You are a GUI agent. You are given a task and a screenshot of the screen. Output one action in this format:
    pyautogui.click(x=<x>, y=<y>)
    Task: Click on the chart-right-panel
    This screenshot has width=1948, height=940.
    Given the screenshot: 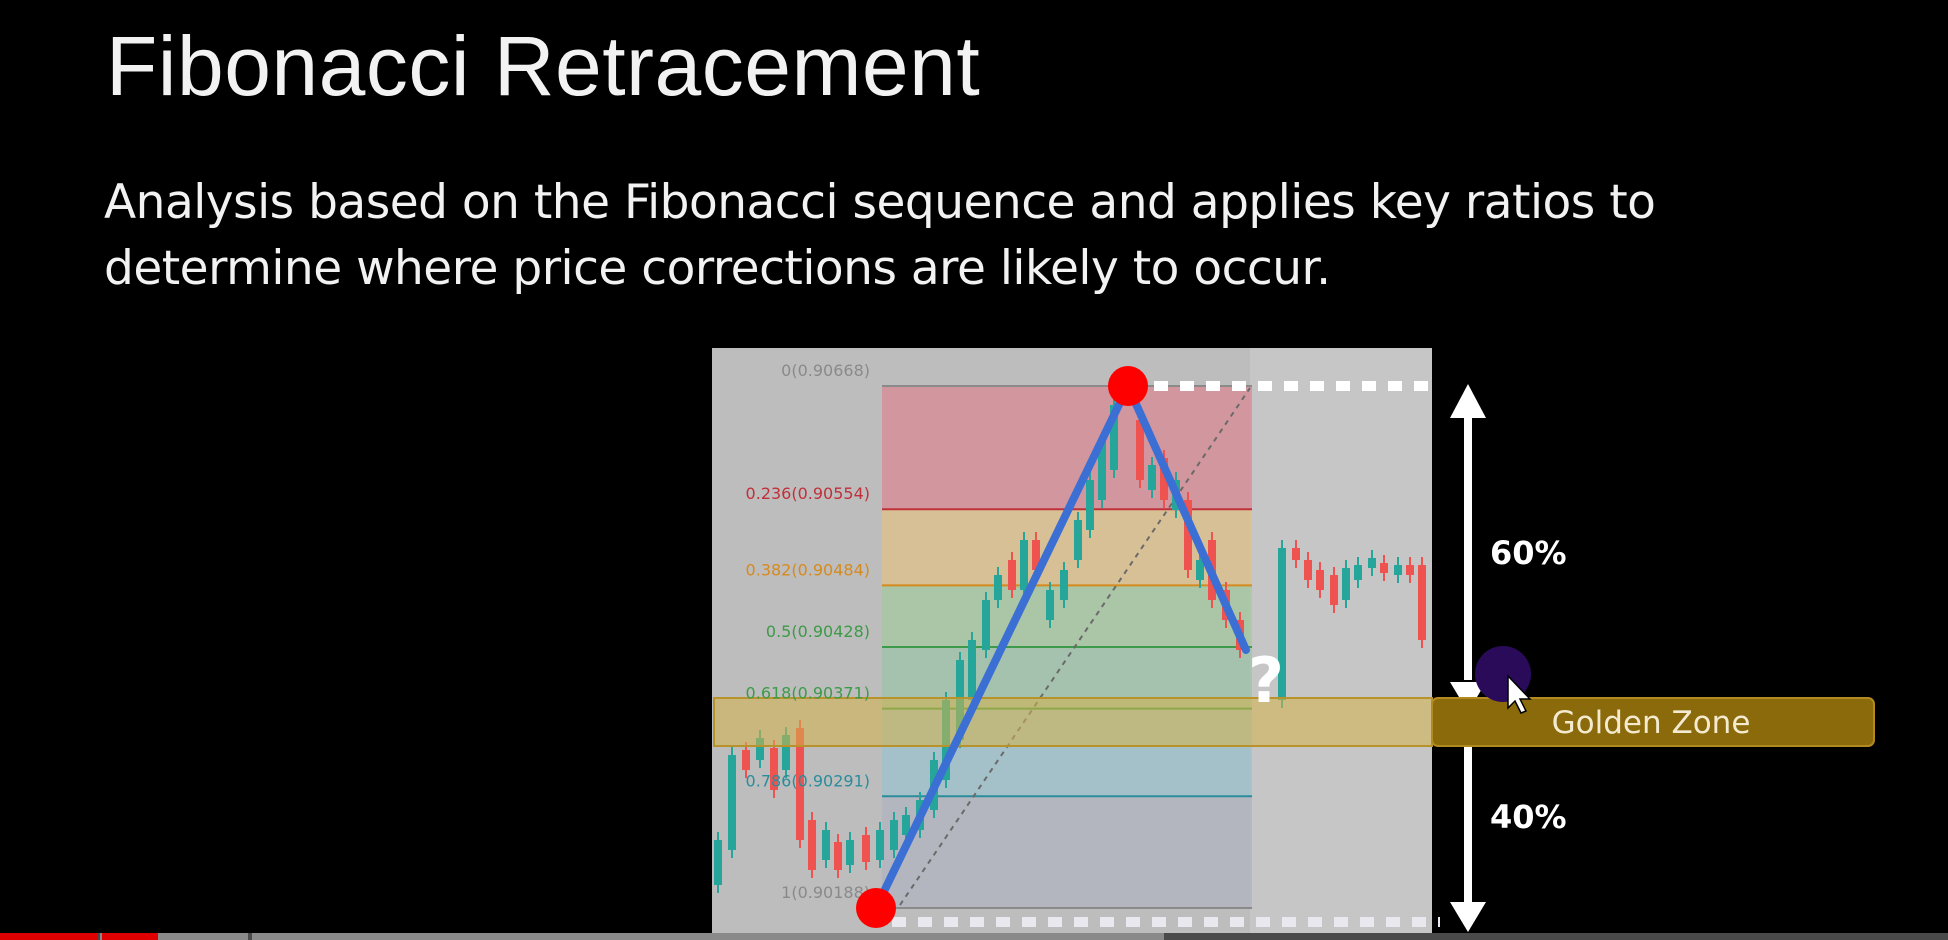 What is the action you would take?
    pyautogui.click(x=1341, y=641)
    